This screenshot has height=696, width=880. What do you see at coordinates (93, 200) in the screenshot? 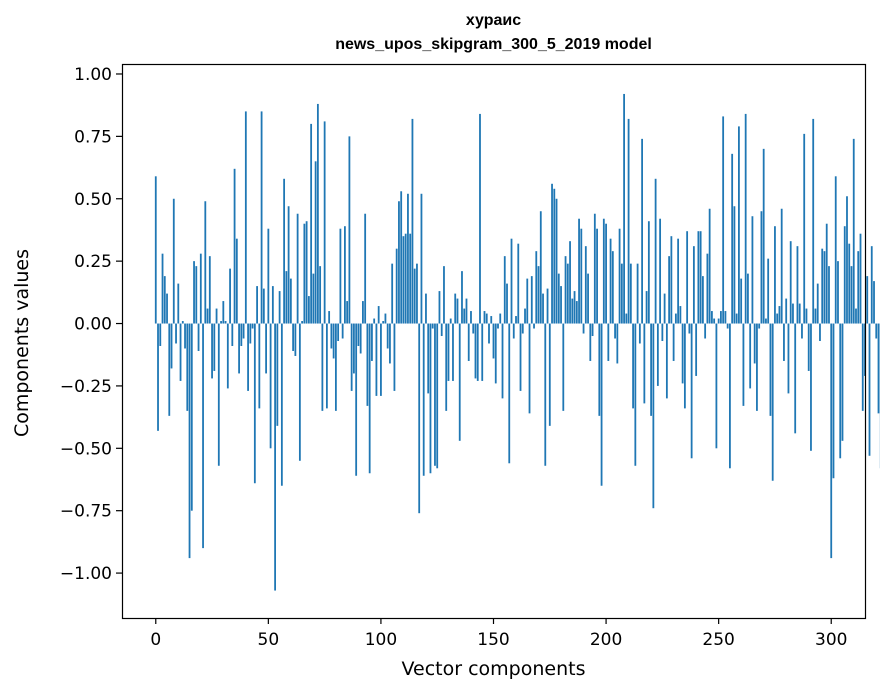
I see `y-tick-label: 0.50` at bounding box center [93, 200].